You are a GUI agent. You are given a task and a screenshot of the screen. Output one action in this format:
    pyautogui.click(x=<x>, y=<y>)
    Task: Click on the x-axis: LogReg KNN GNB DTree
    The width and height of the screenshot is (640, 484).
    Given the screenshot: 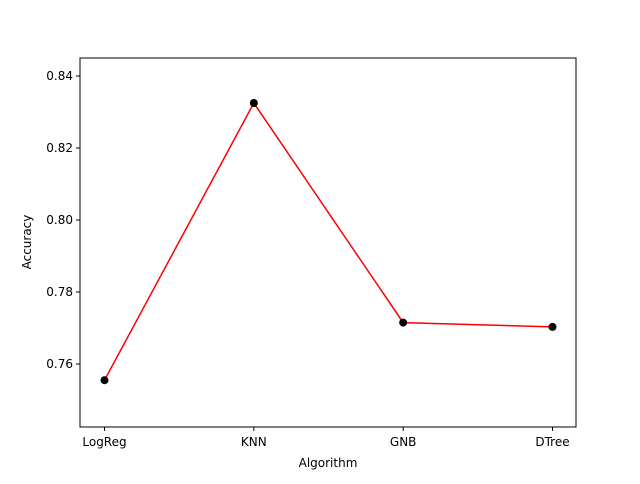 What is the action you would take?
    pyautogui.click(x=326, y=438)
    